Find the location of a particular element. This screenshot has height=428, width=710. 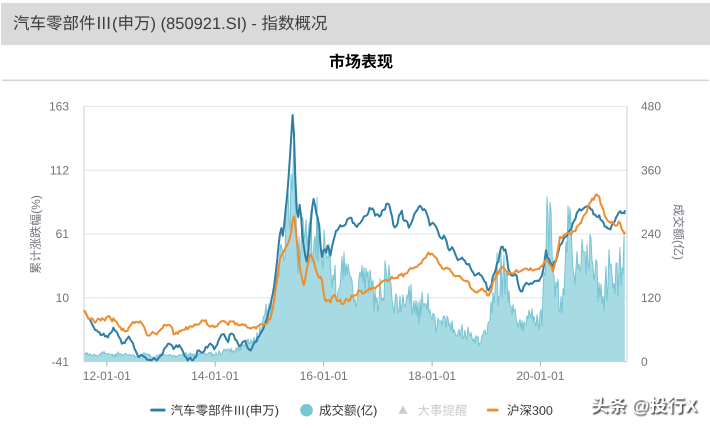

svg-text: 14-01-01 is located at coordinates (215, 376).